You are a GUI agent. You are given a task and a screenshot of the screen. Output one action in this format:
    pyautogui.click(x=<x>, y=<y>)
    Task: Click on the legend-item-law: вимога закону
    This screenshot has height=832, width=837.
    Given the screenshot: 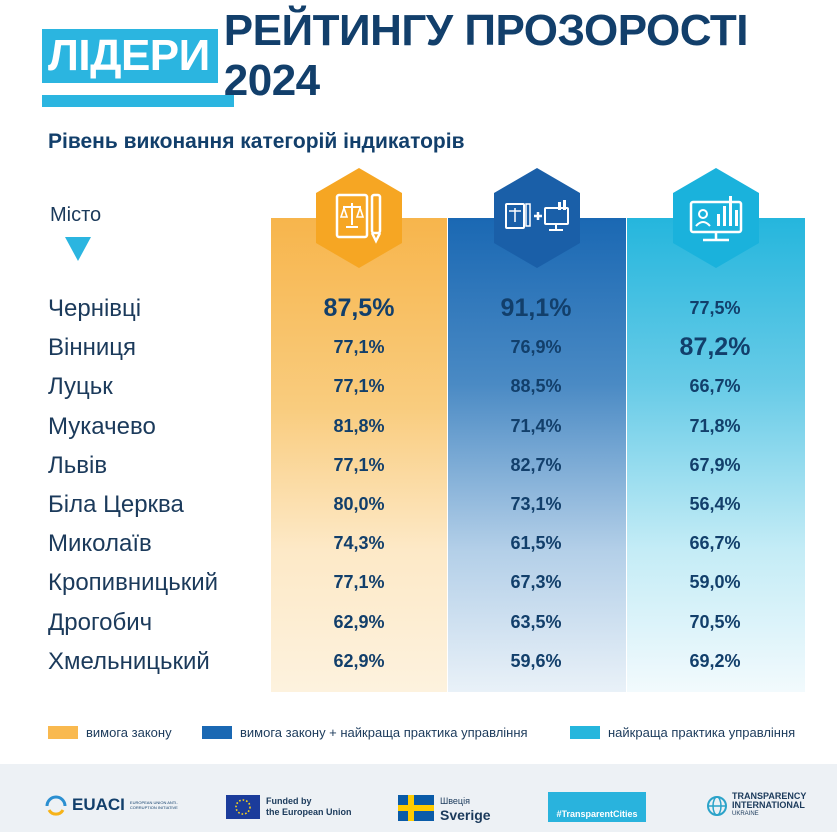 What is the action you would take?
    pyautogui.click(x=110, y=732)
    